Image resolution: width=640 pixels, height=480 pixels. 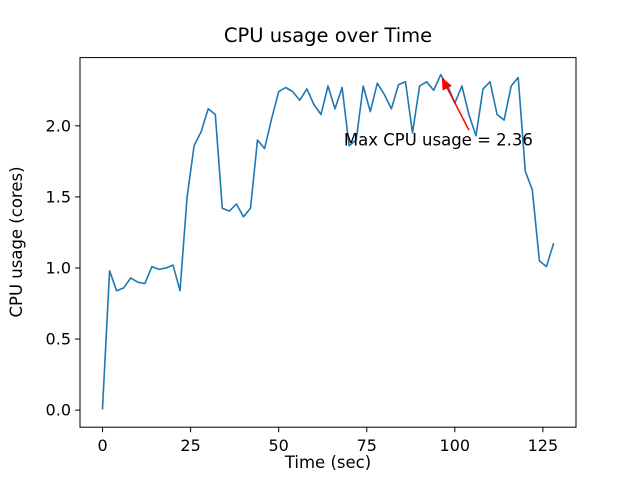 I want to click on y-axis-label: CPU usage (cores), so click(x=16, y=241).